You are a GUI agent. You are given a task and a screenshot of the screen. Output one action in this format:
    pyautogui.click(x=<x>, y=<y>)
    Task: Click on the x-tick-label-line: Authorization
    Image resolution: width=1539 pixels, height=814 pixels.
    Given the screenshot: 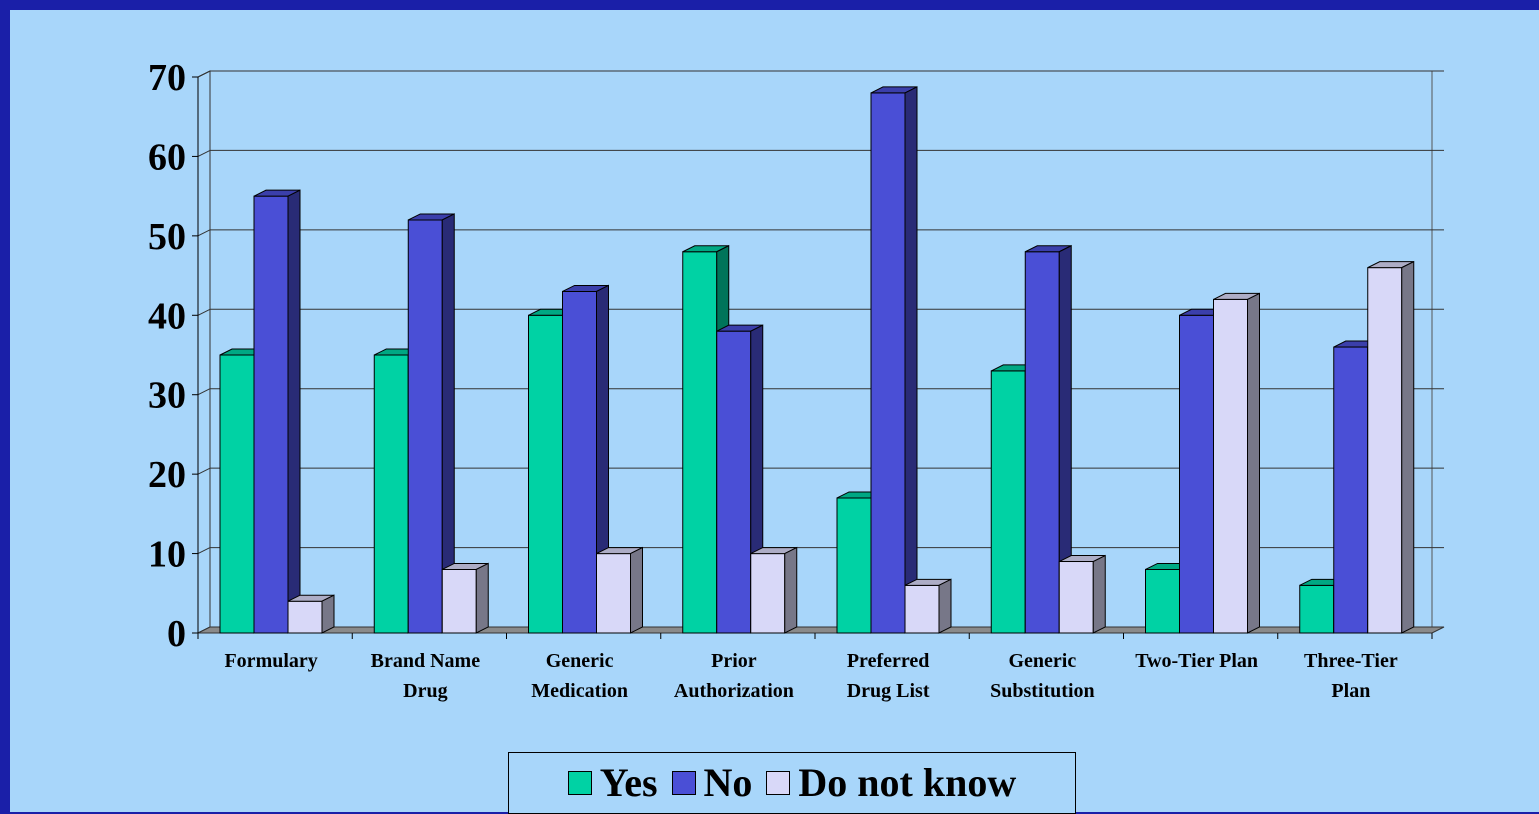 What is the action you would take?
    pyautogui.click(x=734, y=691)
    